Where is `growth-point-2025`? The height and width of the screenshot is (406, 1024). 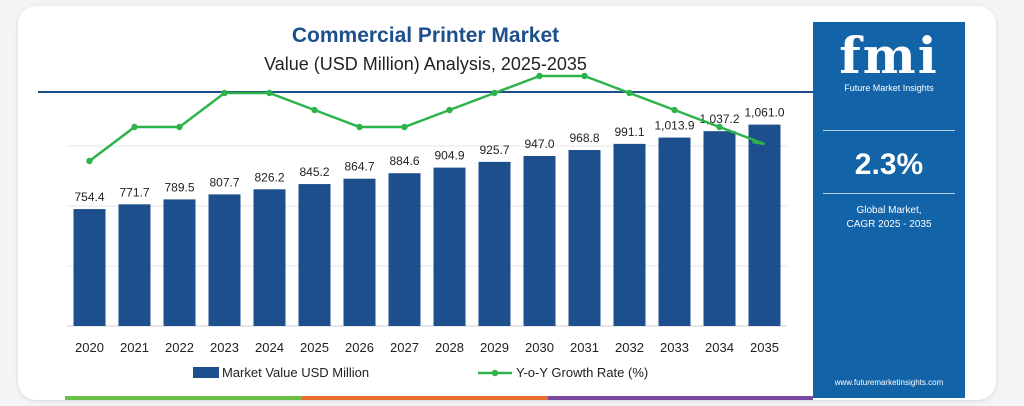
growth-point-2025 is located at coordinates (314, 110).